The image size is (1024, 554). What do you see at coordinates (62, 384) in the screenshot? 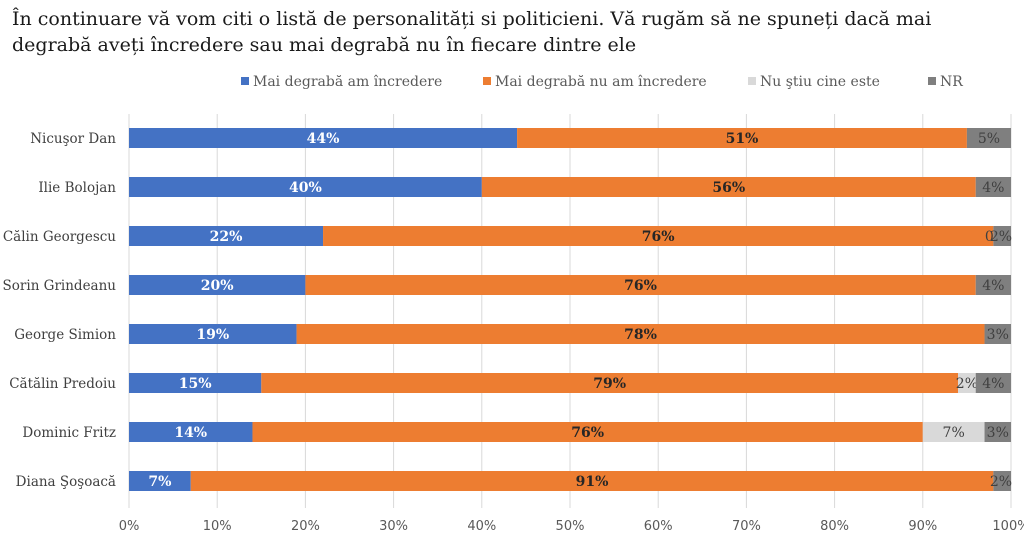
I see `category-label: Cătălin Predoiu` at bounding box center [62, 384].